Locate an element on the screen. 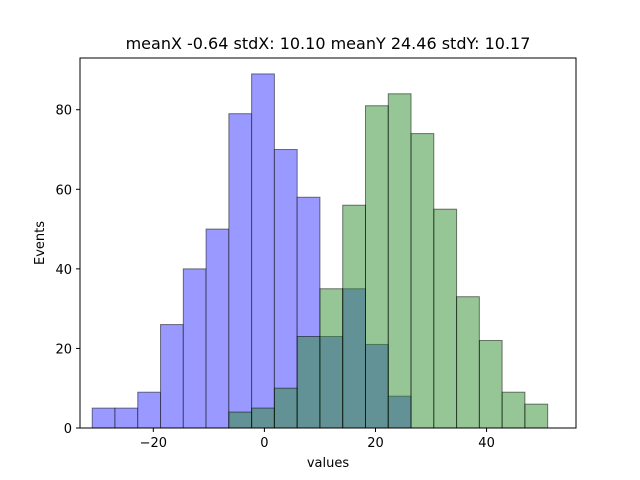 This screenshot has height=480, width=640. x-tick-label: 0 is located at coordinates (264, 443).